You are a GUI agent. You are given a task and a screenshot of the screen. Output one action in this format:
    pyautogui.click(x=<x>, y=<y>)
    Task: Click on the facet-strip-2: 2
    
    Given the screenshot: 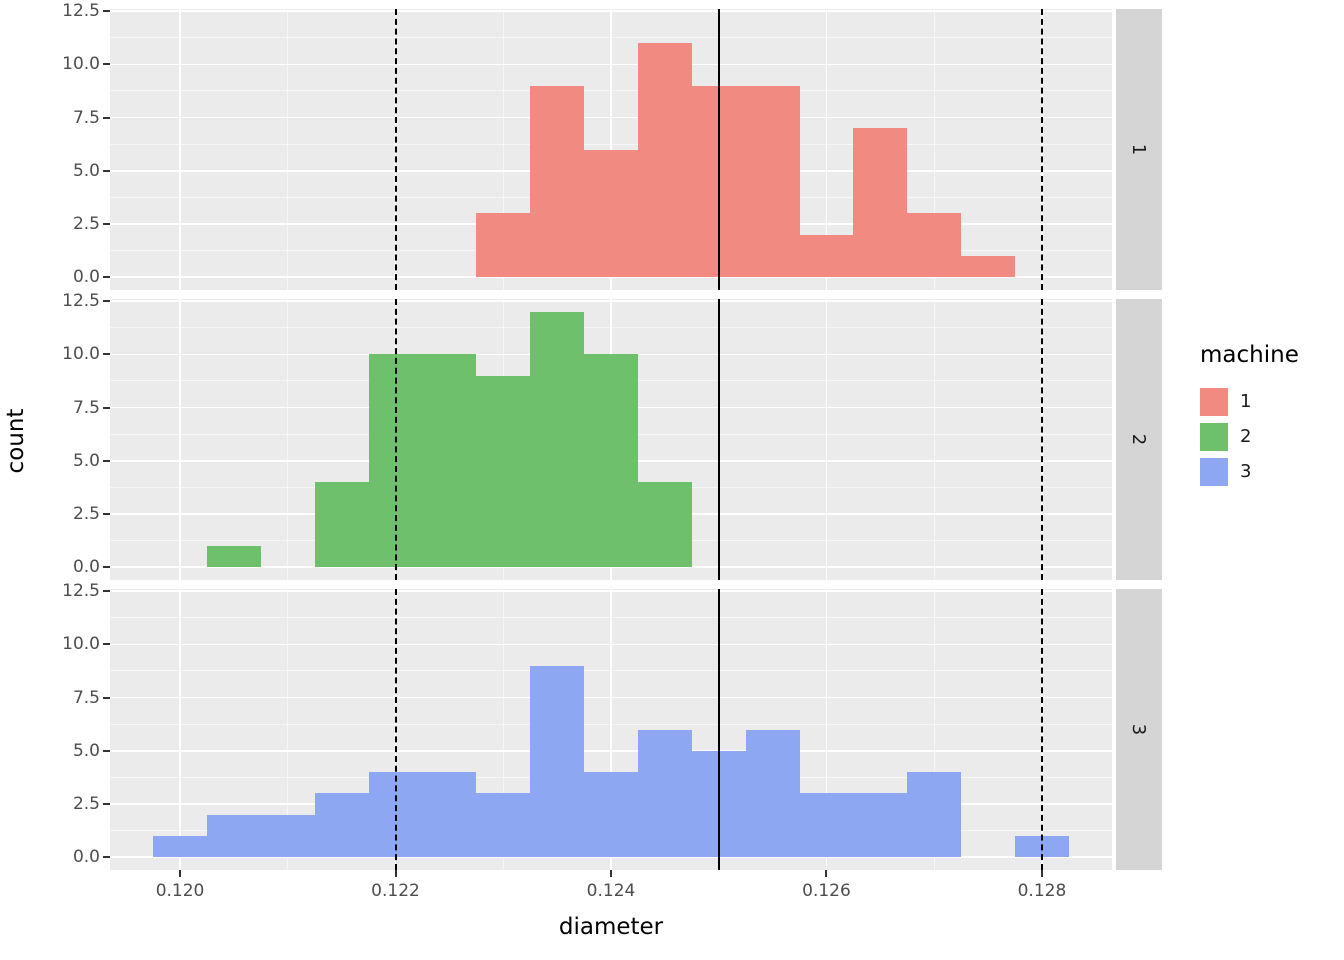 What is the action you would take?
    pyautogui.click(x=1139, y=439)
    